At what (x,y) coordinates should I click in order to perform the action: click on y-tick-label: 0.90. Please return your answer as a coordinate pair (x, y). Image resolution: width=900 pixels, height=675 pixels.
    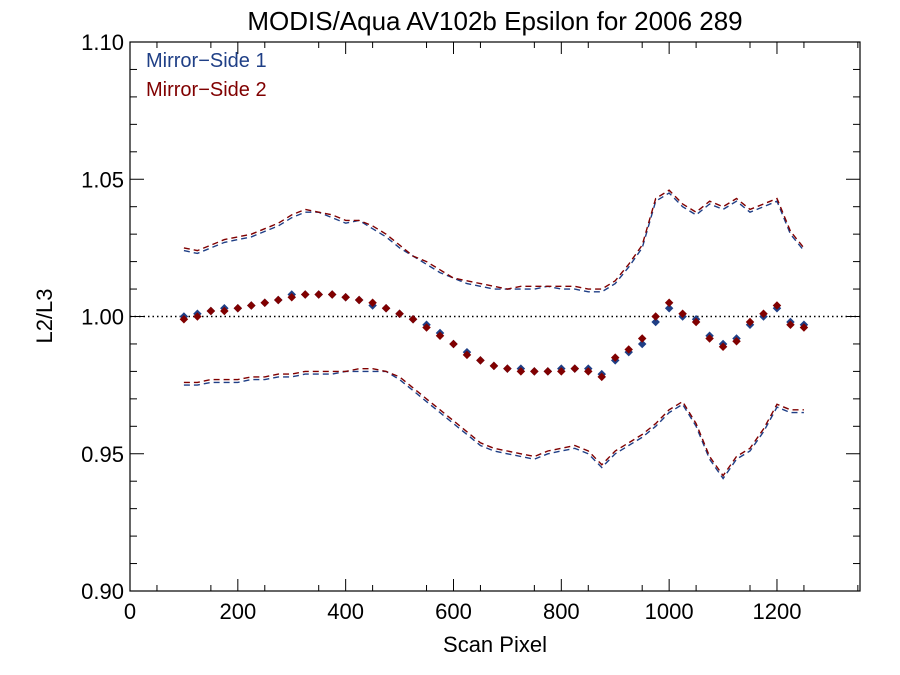
    Looking at the image, I should click on (102, 591).